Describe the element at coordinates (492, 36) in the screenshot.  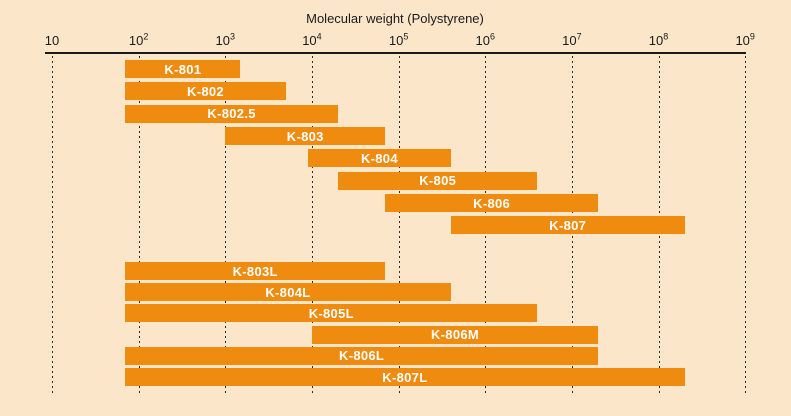
I see `x-tick-exponent: 6` at that location.